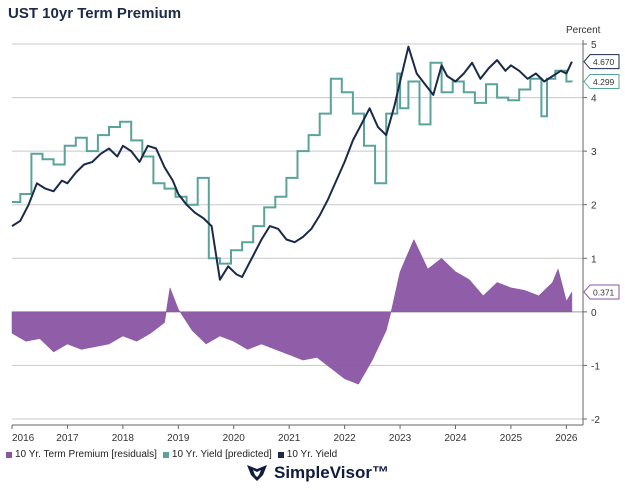 The height and width of the screenshot is (490, 625). I want to click on x-tick-label: 2020, so click(234, 438).